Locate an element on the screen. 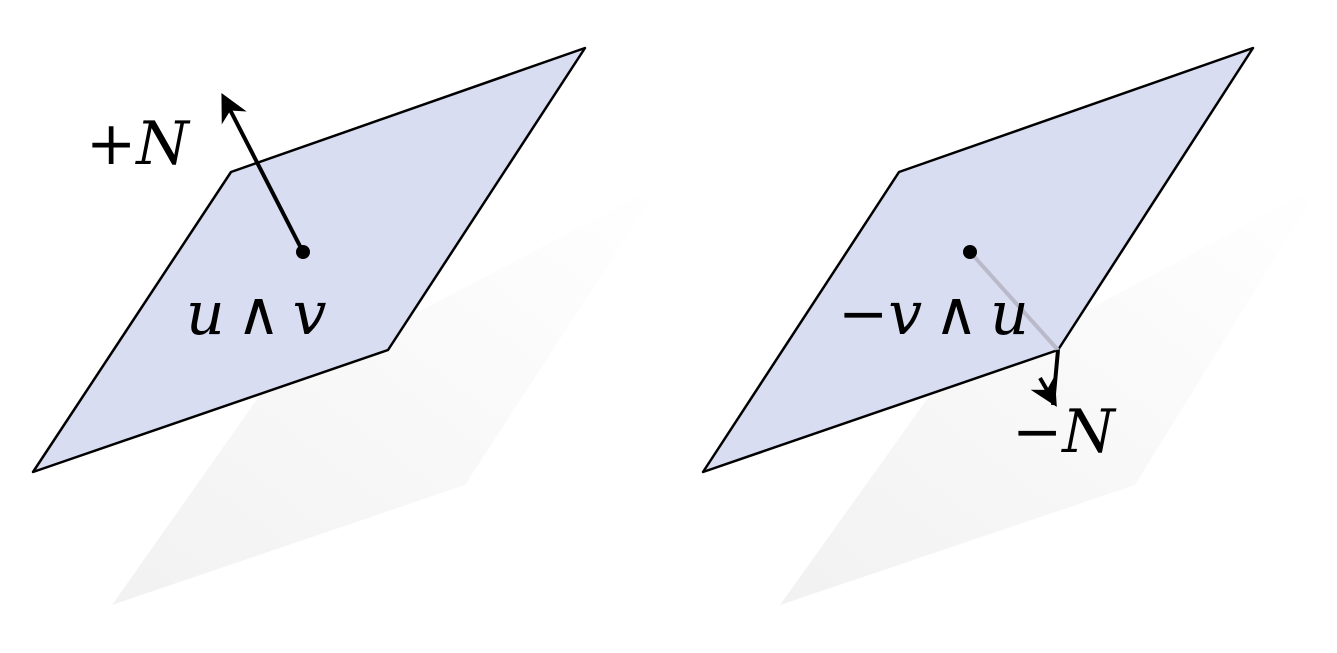  left-origin-dot is located at coordinates (303, 252).